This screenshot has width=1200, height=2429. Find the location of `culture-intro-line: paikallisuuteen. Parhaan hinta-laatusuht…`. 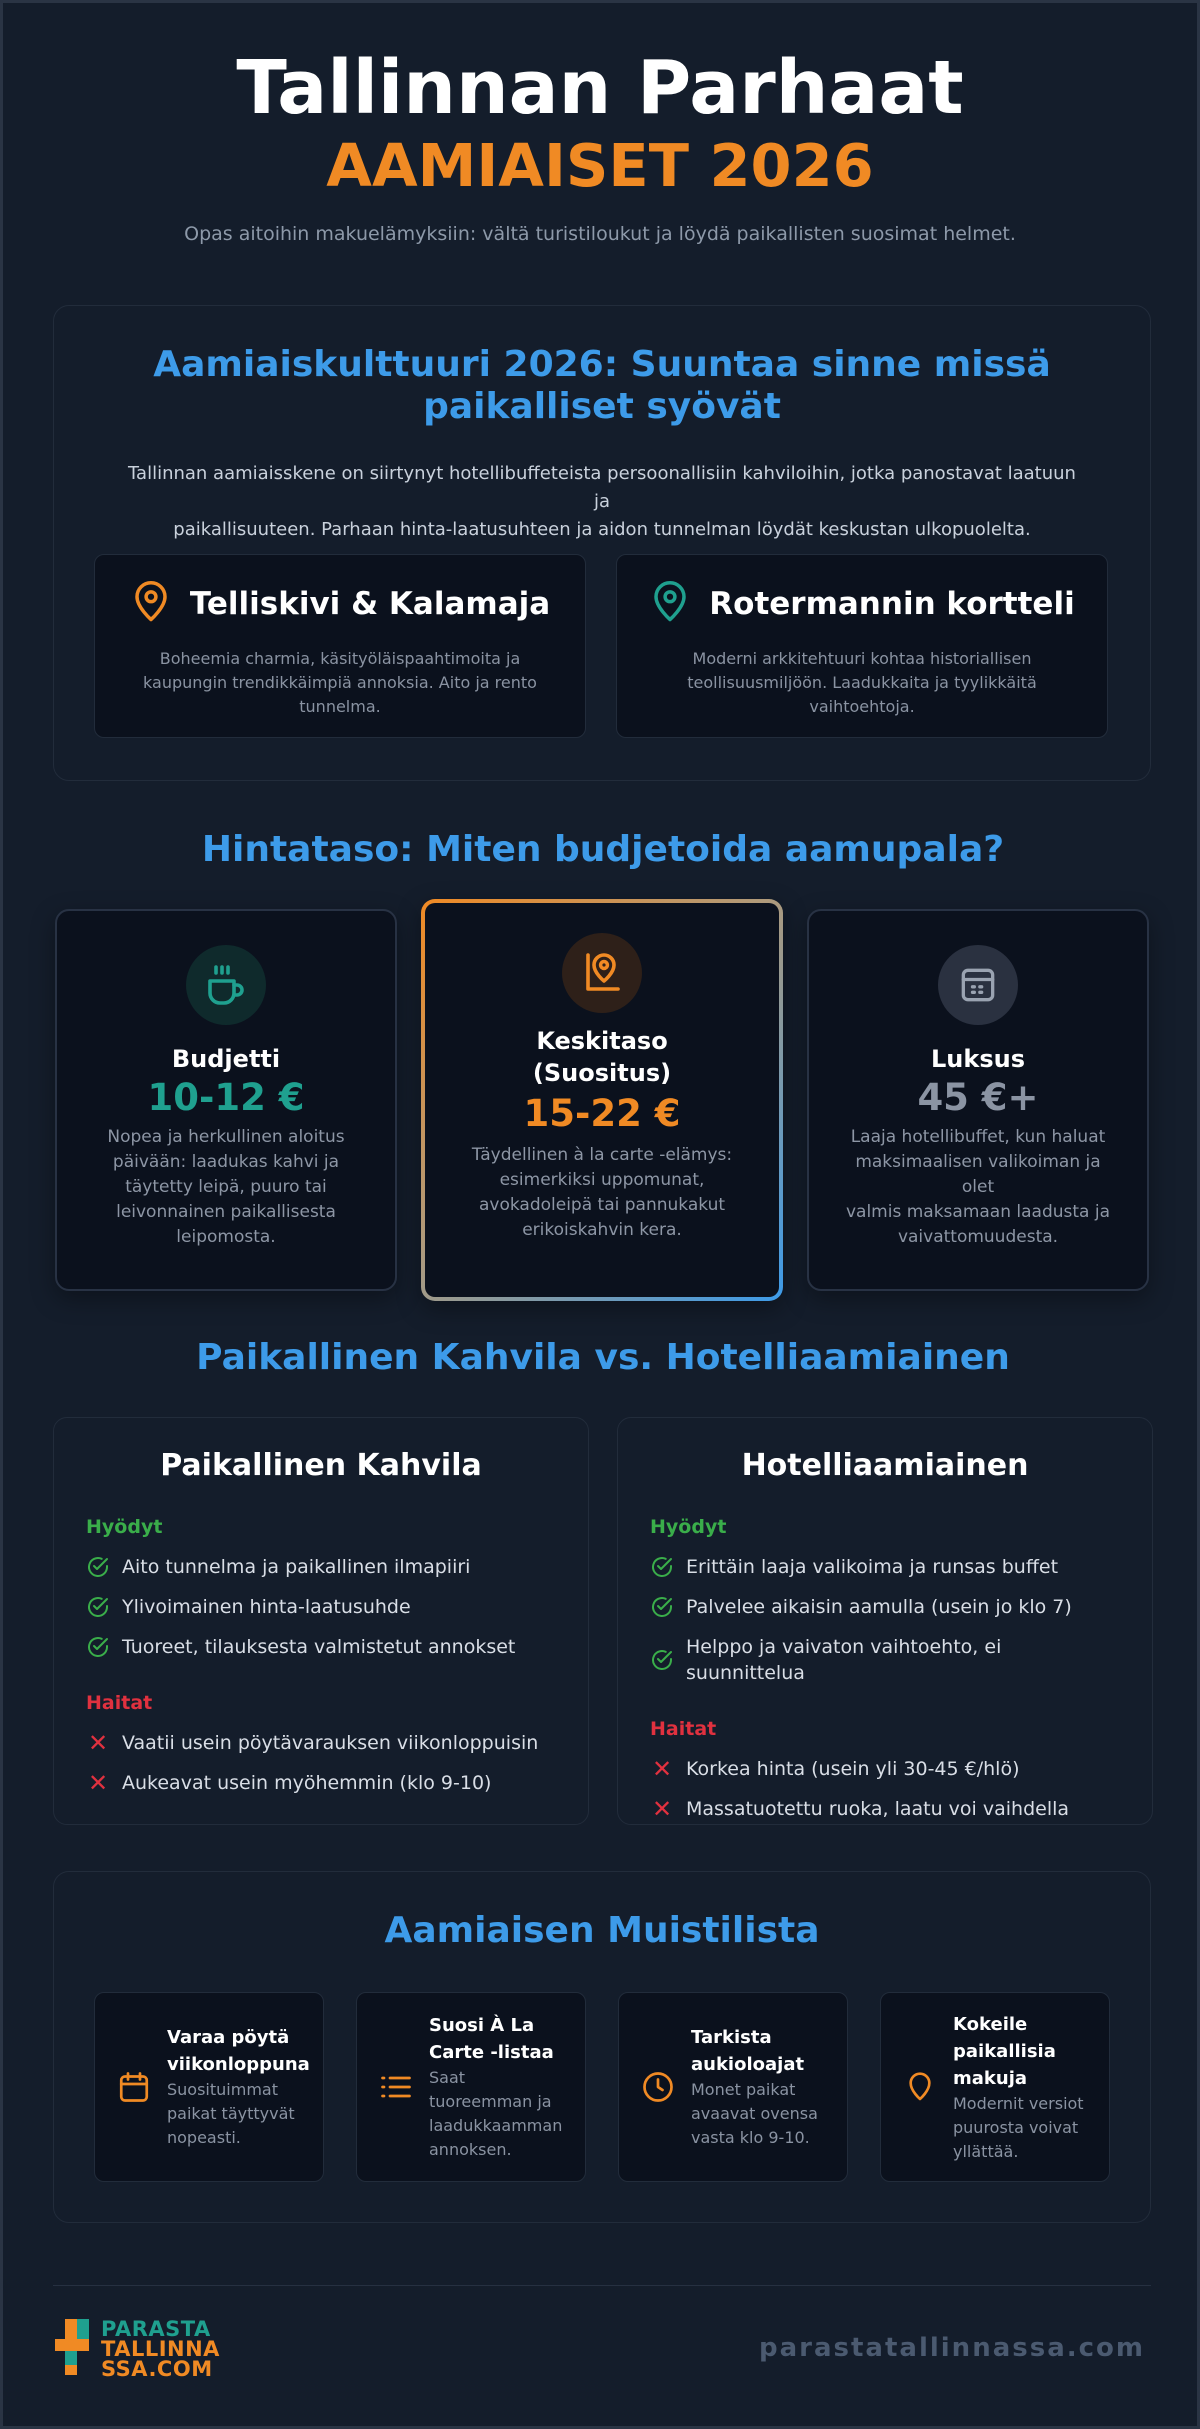

culture-intro-line: paikallisuuteen. Parhaan hinta-laatusuht… is located at coordinates (602, 529).